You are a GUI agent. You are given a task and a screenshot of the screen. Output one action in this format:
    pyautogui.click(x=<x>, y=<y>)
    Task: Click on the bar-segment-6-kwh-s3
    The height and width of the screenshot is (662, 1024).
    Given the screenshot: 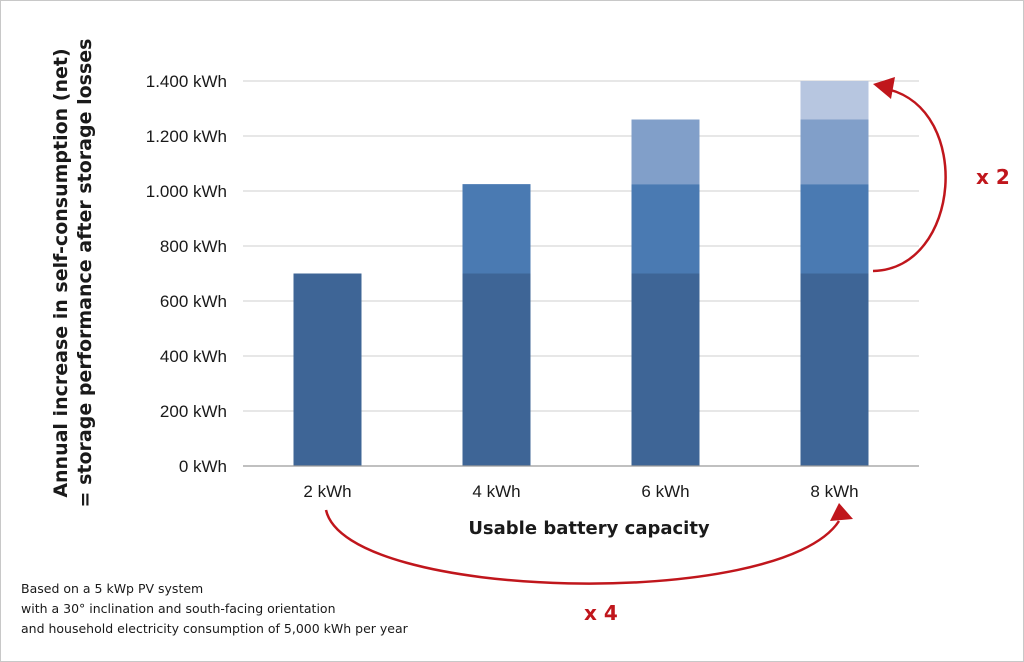 What is the action you would take?
    pyautogui.click(x=665, y=152)
    